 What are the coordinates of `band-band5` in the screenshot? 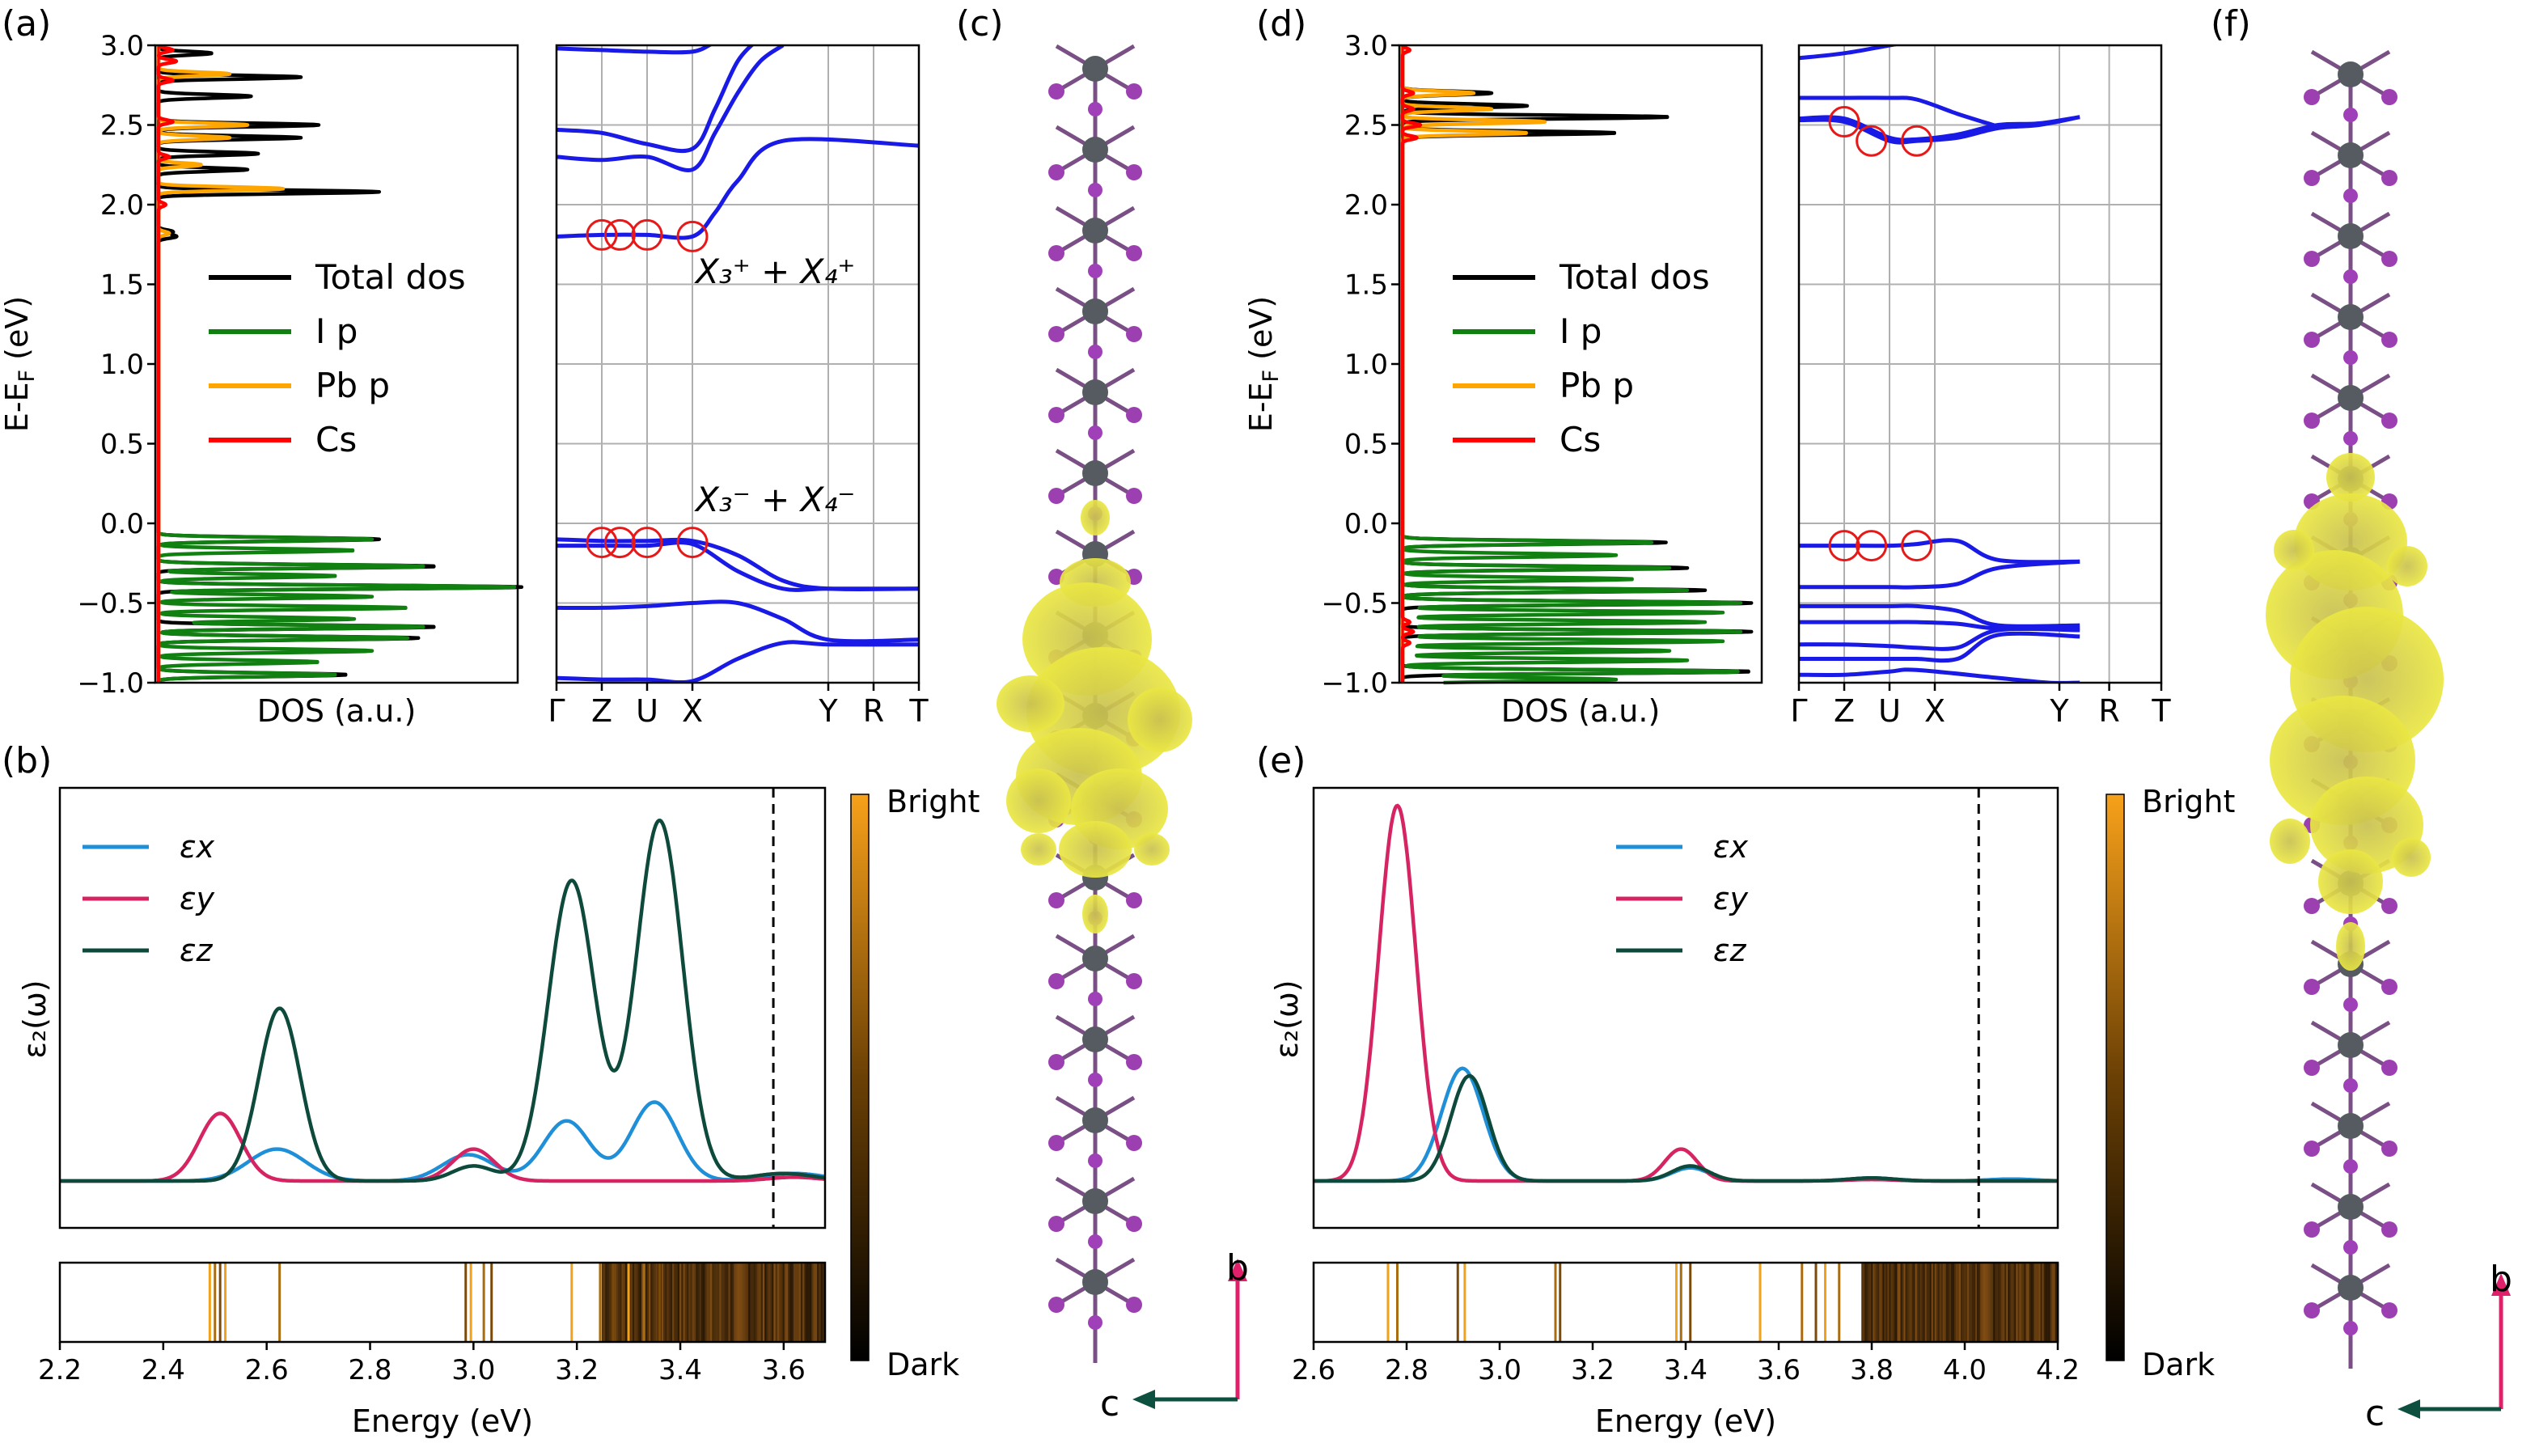 It's located at (738, 189).